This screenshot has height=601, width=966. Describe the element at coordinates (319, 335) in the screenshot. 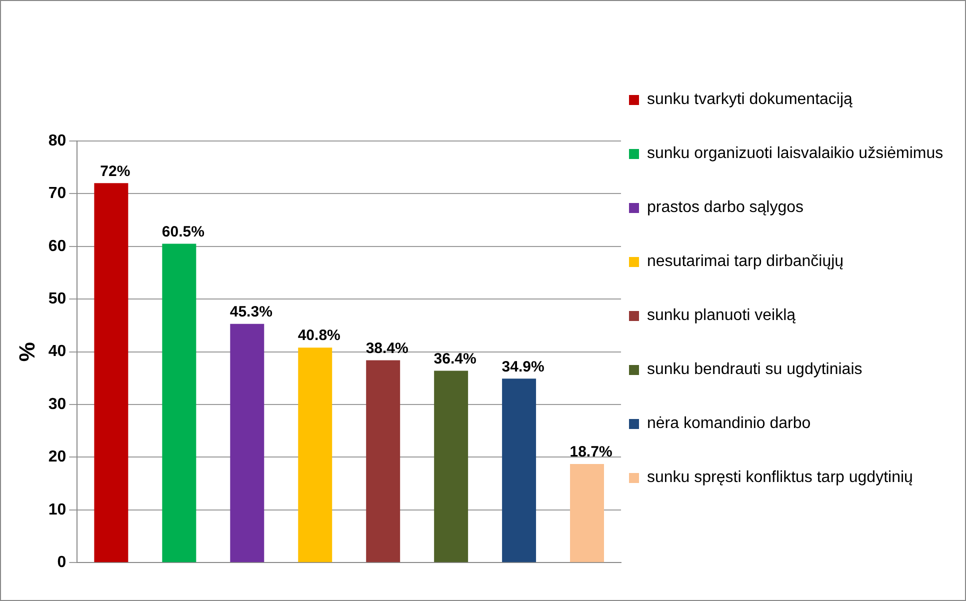

I see `data-label: 40.8%` at that location.